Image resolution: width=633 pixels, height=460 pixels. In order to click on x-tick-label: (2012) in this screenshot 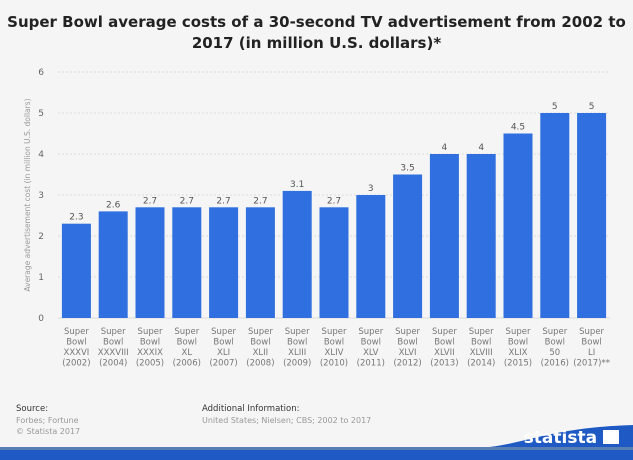, I will do `click(407, 364)`.